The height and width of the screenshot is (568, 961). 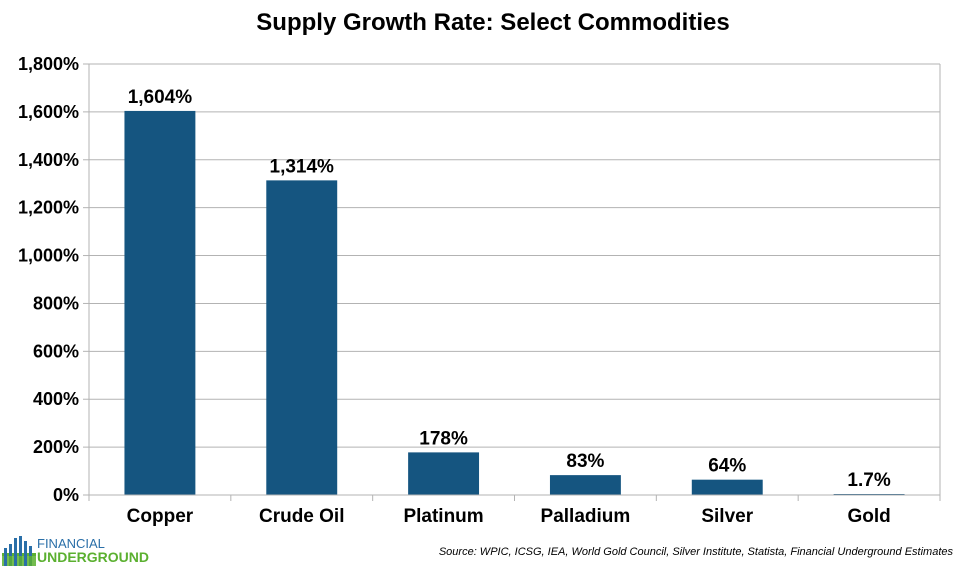 What do you see at coordinates (71, 543) in the screenshot?
I see `logo-text-top: FINANCIAL` at bounding box center [71, 543].